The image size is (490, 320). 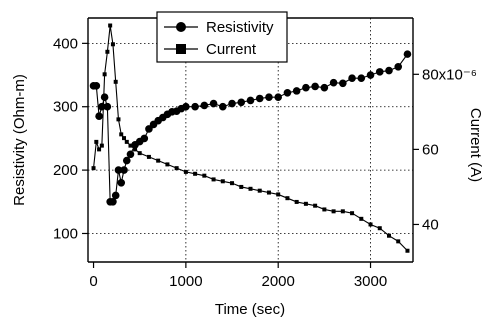 I want to click on x-axis-title: Time (sec), so click(x=250, y=309).